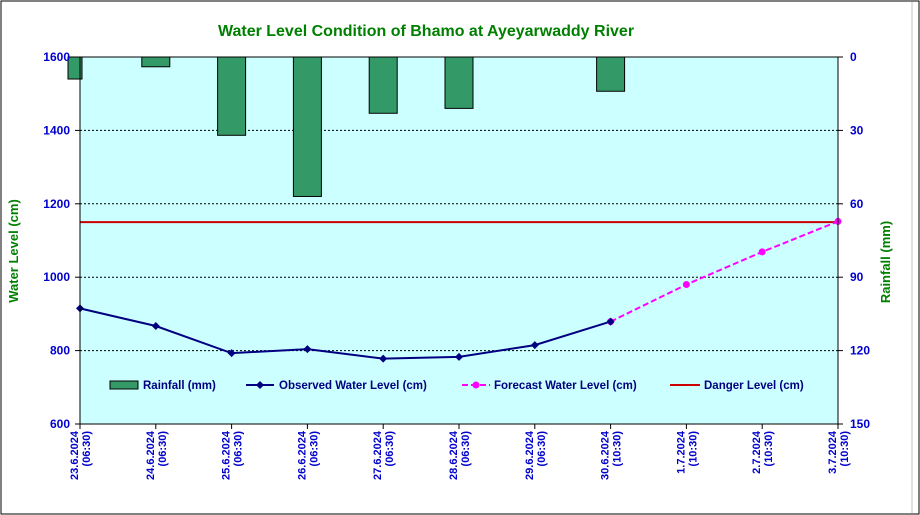 The width and height of the screenshot is (920, 515). What do you see at coordinates (857, 204) in the screenshot?
I see `y-right-tick-label: 60` at bounding box center [857, 204].